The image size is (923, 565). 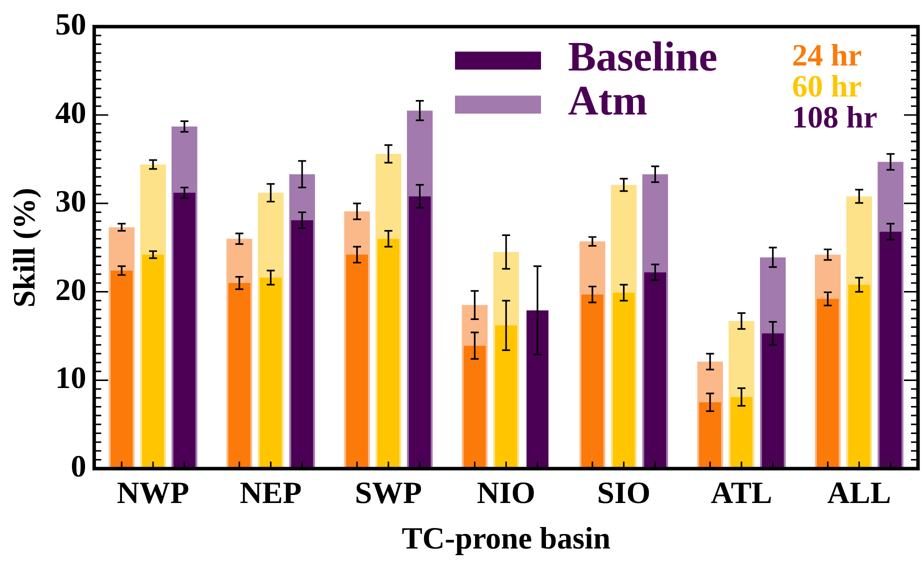 I want to click on x-tick-label: SWP, so click(x=388, y=492).